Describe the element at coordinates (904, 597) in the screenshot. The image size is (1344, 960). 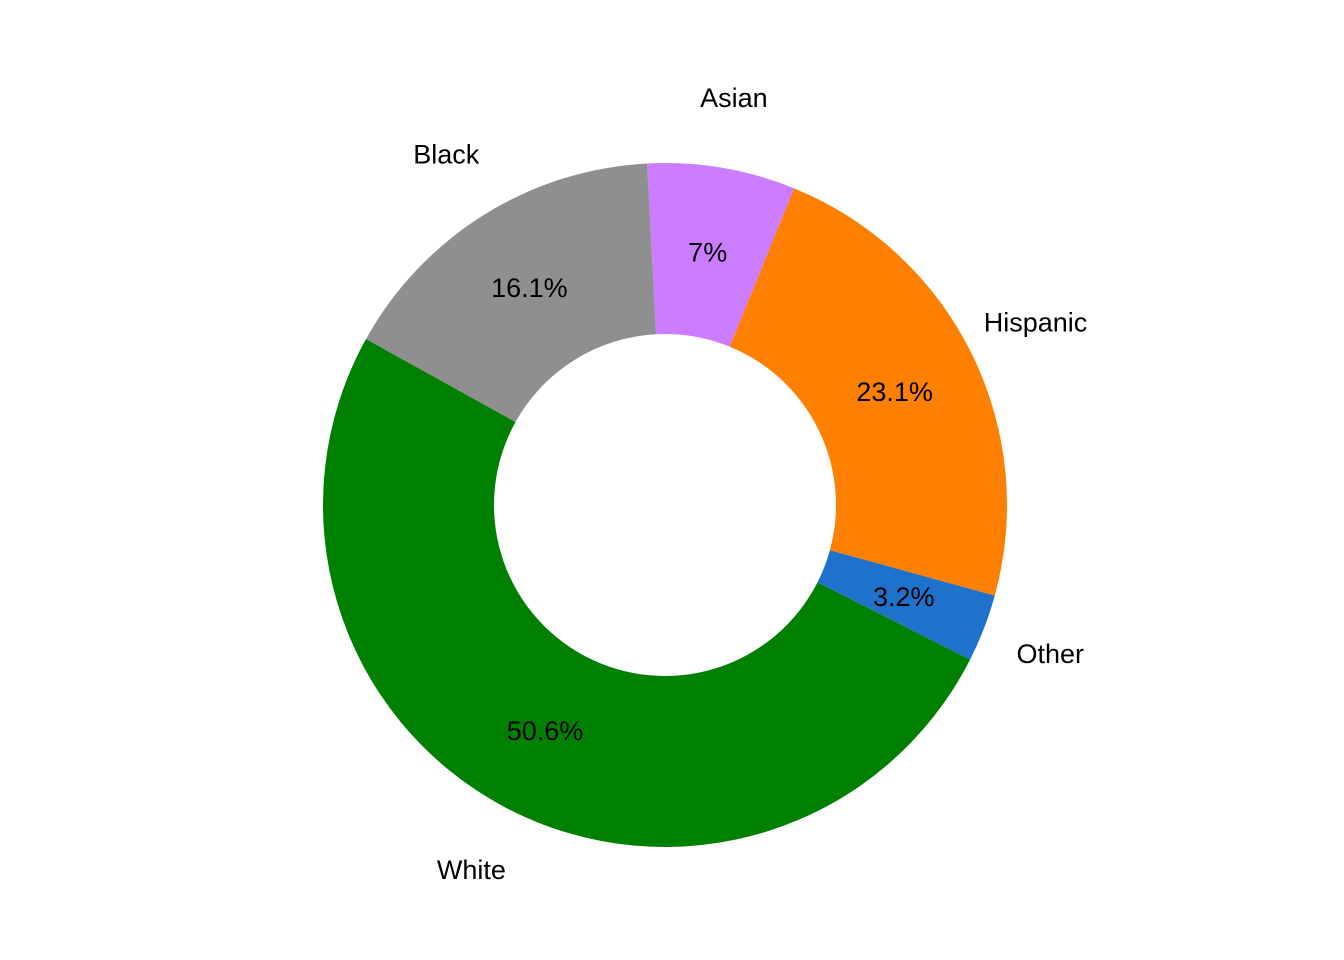
I see `percent-label-other: 3.2%` at that location.